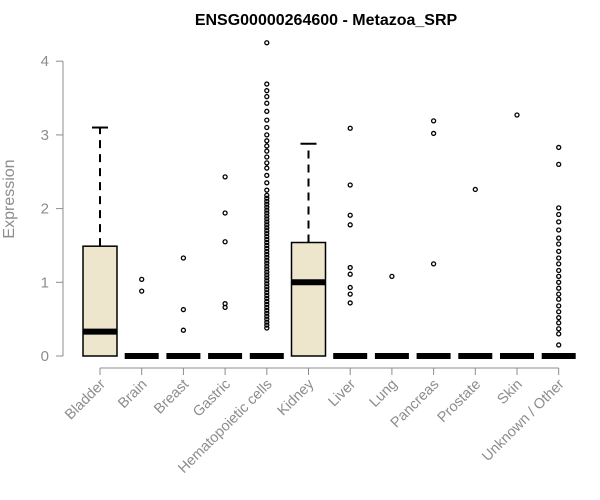  What do you see at coordinates (45, 135) in the screenshot?
I see `y-tick-label: 3` at bounding box center [45, 135].